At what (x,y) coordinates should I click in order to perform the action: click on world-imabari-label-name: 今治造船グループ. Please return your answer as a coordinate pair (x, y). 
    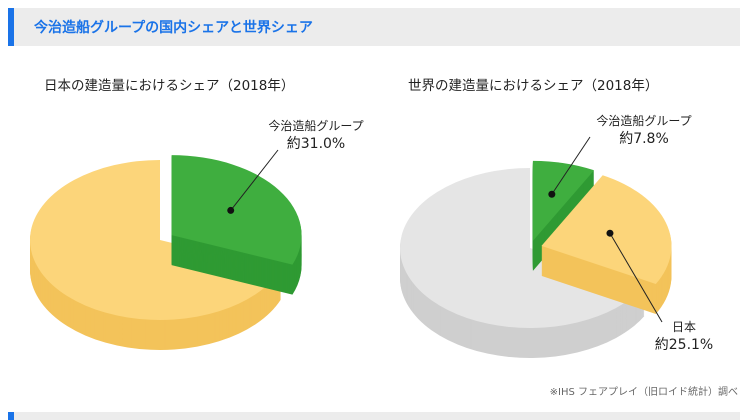
    Looking at the image, I should click on (643, 120).